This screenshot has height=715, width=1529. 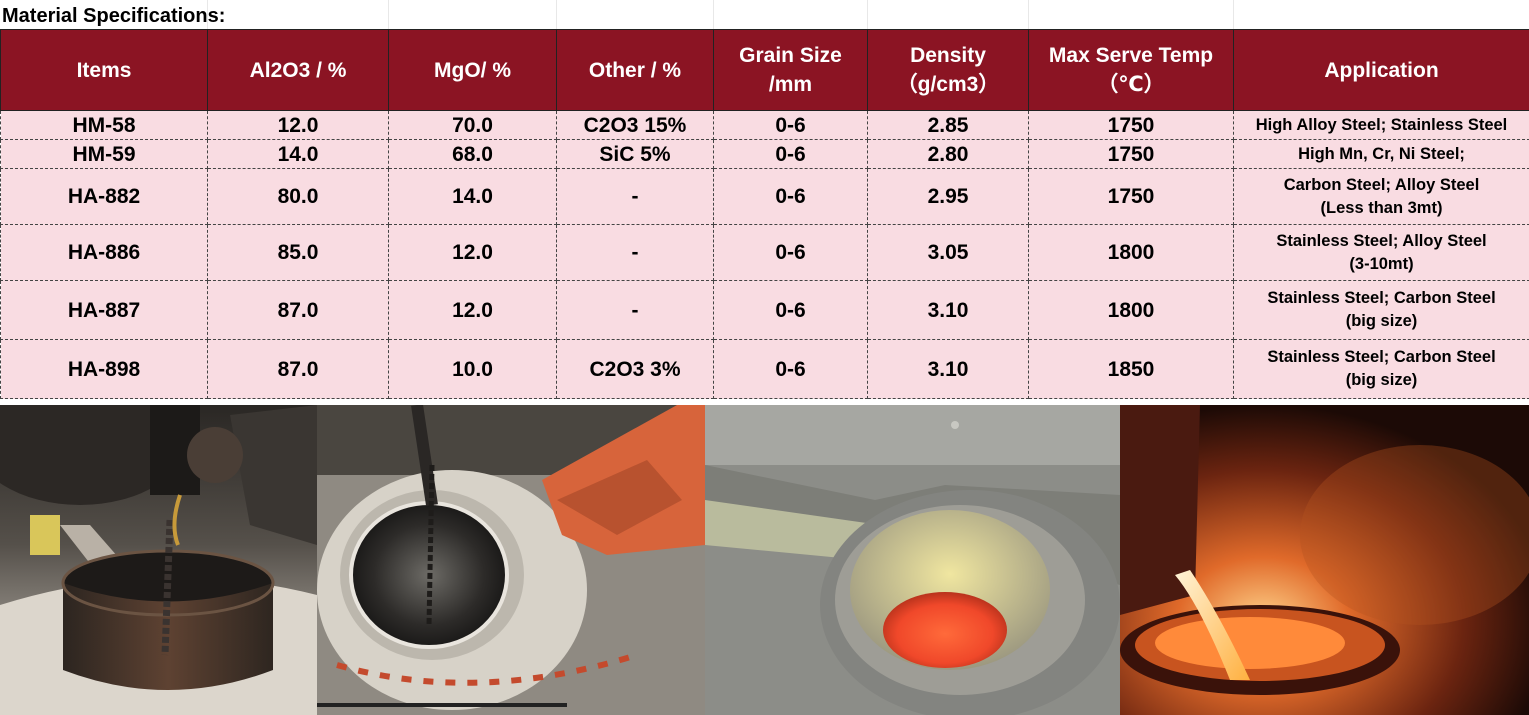 I want to click on cell-item: HA-882, so click(x=104, y=196).